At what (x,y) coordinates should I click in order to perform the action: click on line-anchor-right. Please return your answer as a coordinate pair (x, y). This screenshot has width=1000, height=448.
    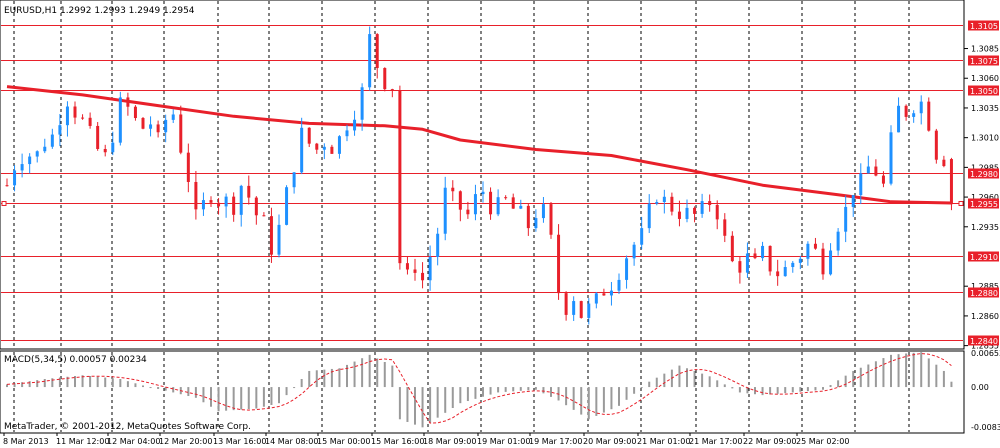
    Looking at the image, I should click on (961, 203).